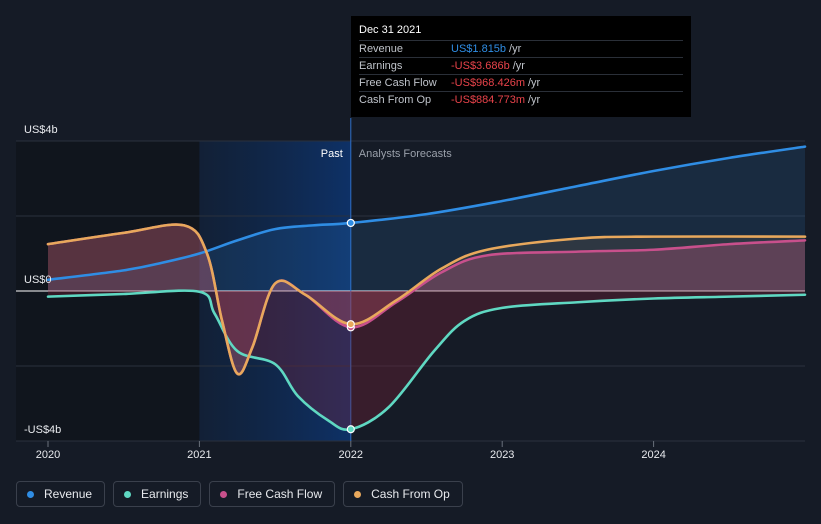 The image size is (821, 524). I want to click on point-cash-from-op, so click(350, 324).